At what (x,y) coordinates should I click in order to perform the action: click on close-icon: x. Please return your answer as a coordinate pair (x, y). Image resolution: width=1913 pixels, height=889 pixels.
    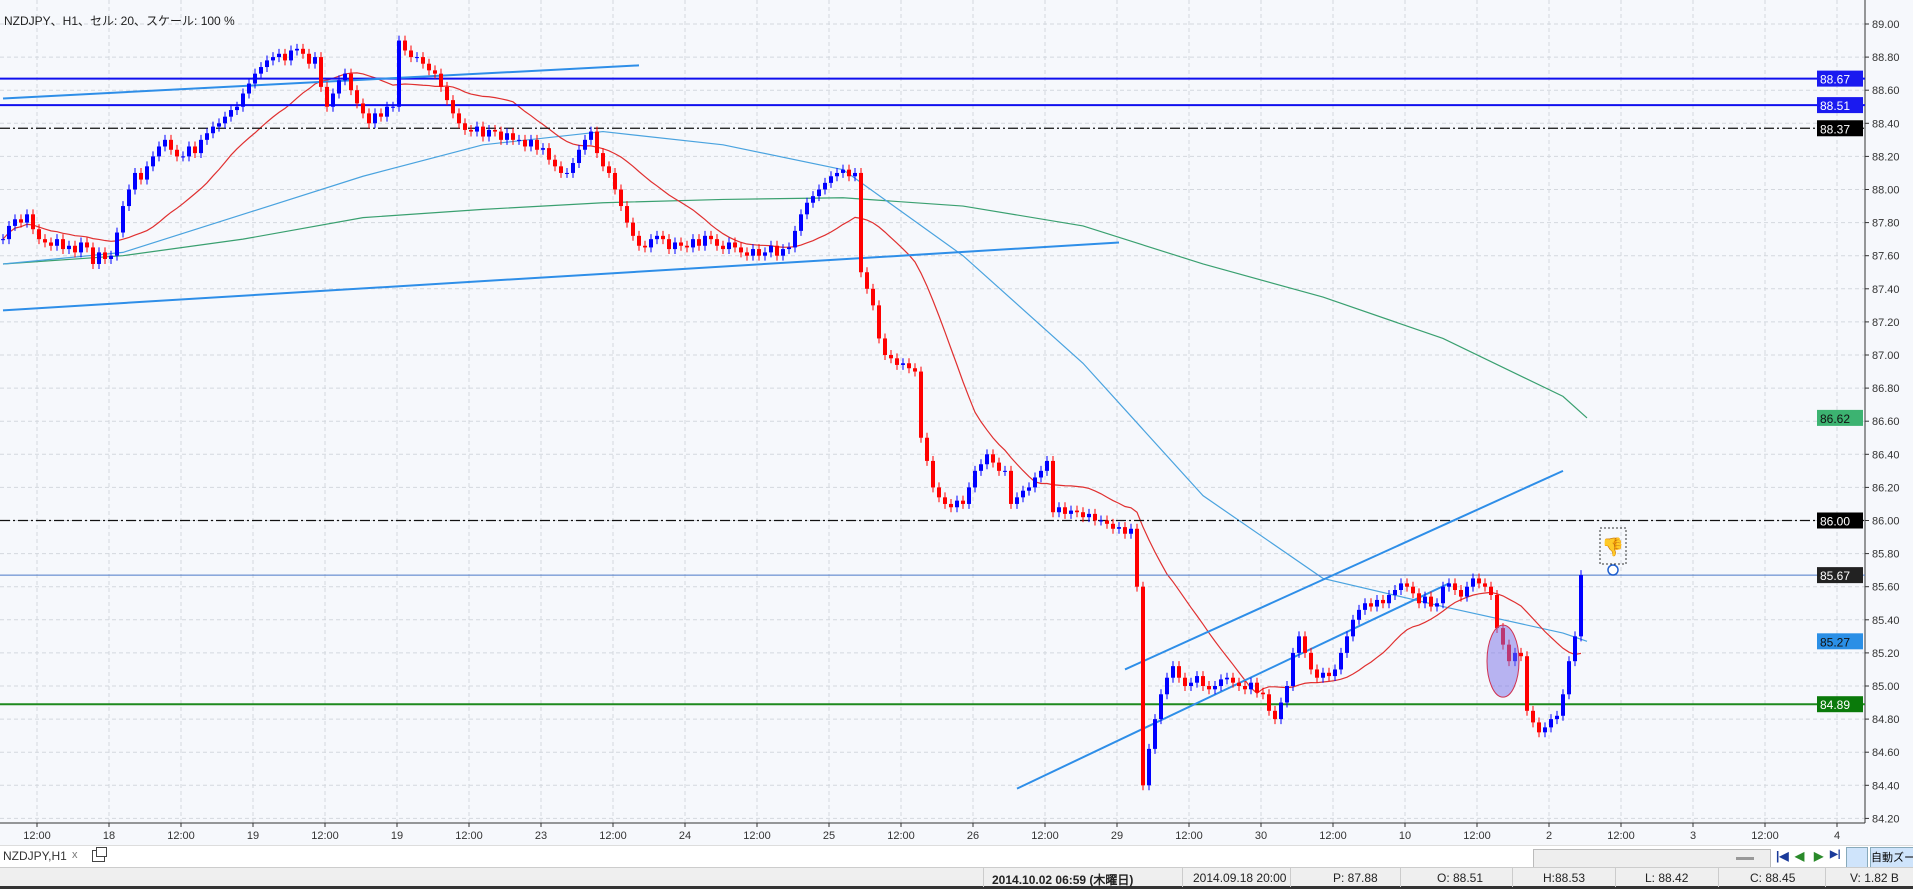
    Looking at the image, I should click on (75, 855).